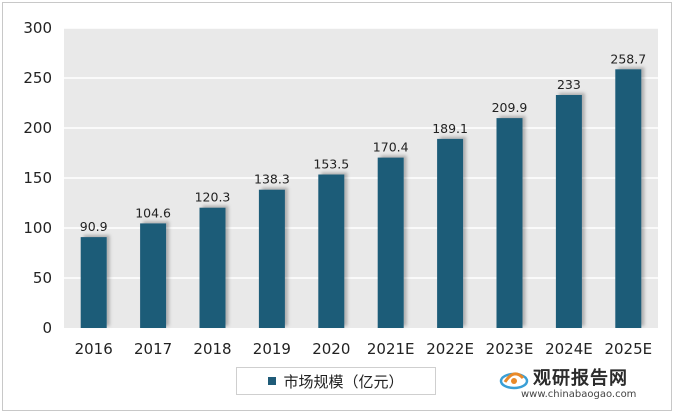 This screenshot has height=415, width=676. Describe the element at coordinates (37, 228) in the screenshot. I see `y-tick-label: 100` at that location.